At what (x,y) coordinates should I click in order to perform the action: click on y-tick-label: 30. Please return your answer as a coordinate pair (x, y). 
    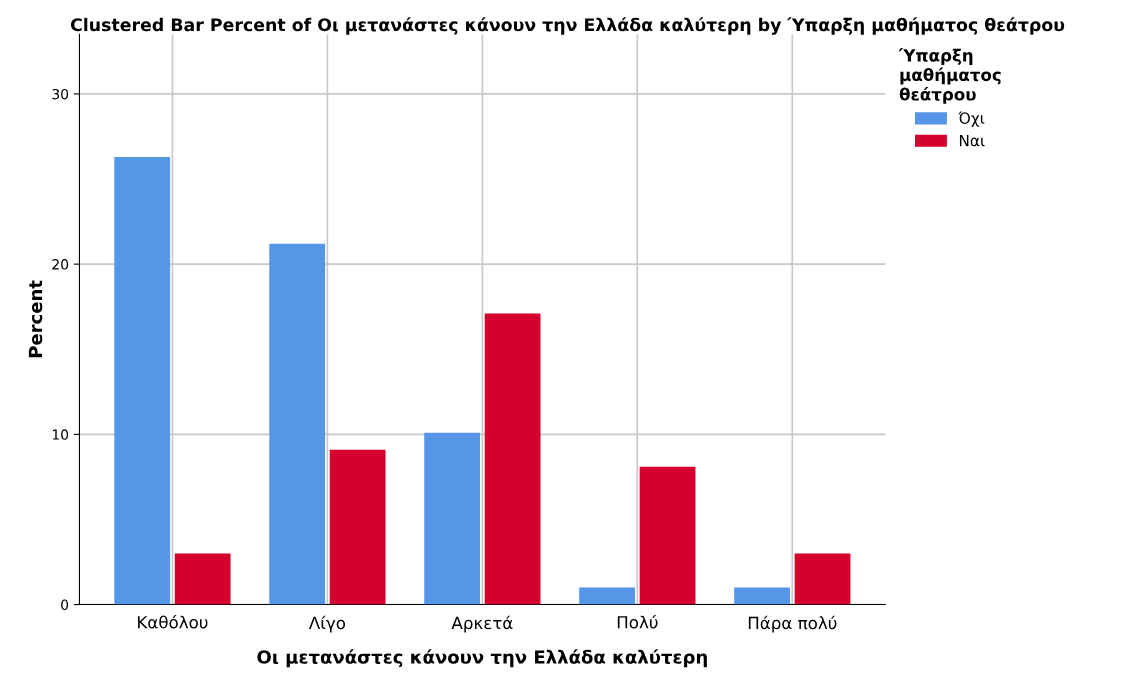
    Looking at the image, I should click on (60, 94).